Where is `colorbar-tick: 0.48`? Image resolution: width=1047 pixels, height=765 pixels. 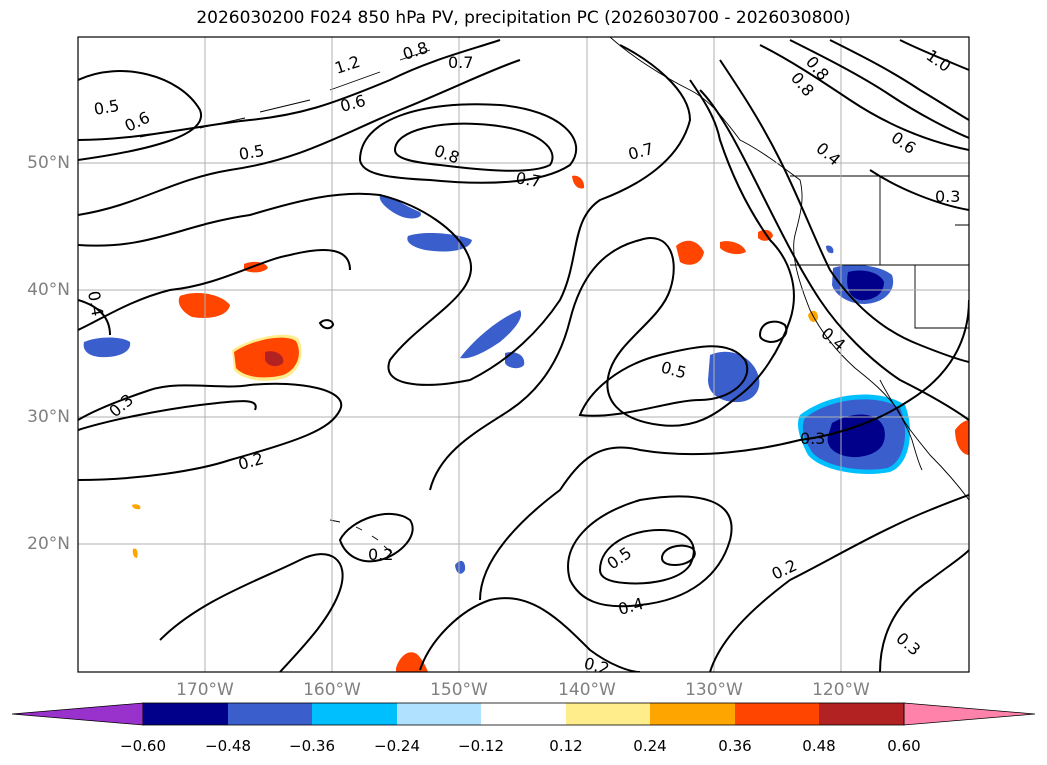
colorbar-tick: 0.48 is located at coordinates (819, 746).